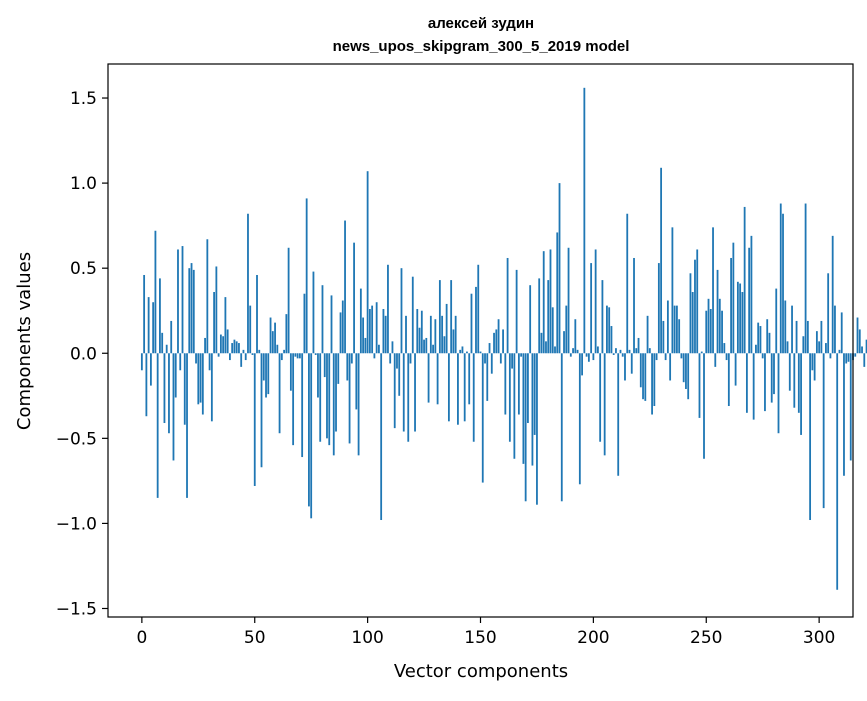 This screenshot has height=701, width=867. I want to click on chart-title-line1: алексей зудин, so click(481, 23).